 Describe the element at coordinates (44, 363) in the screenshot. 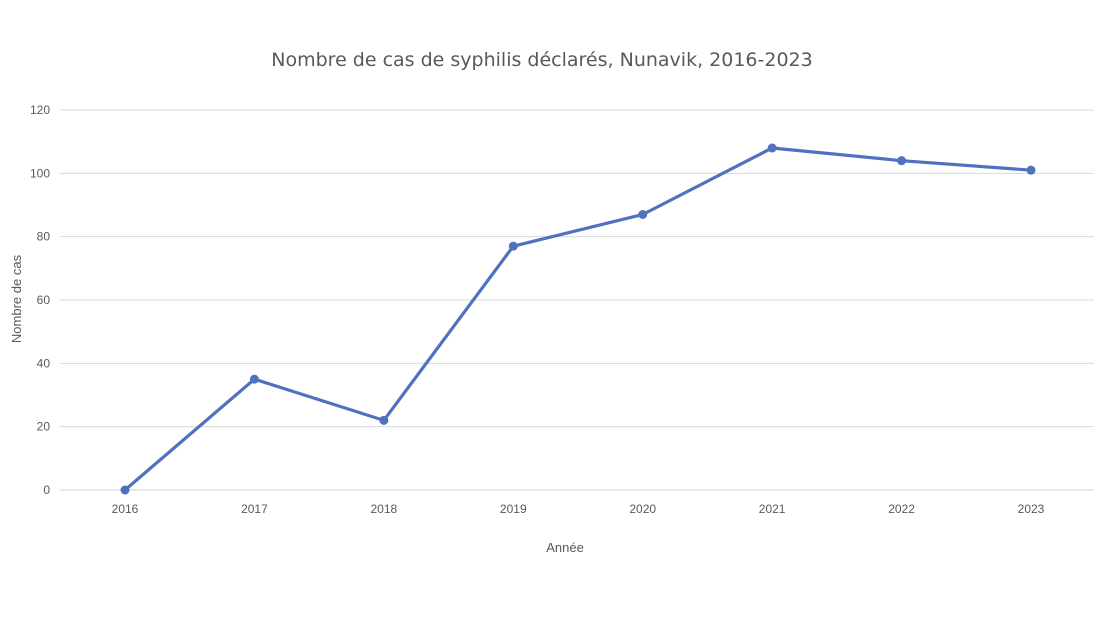

I see `y-tick-label: 40` at that location.